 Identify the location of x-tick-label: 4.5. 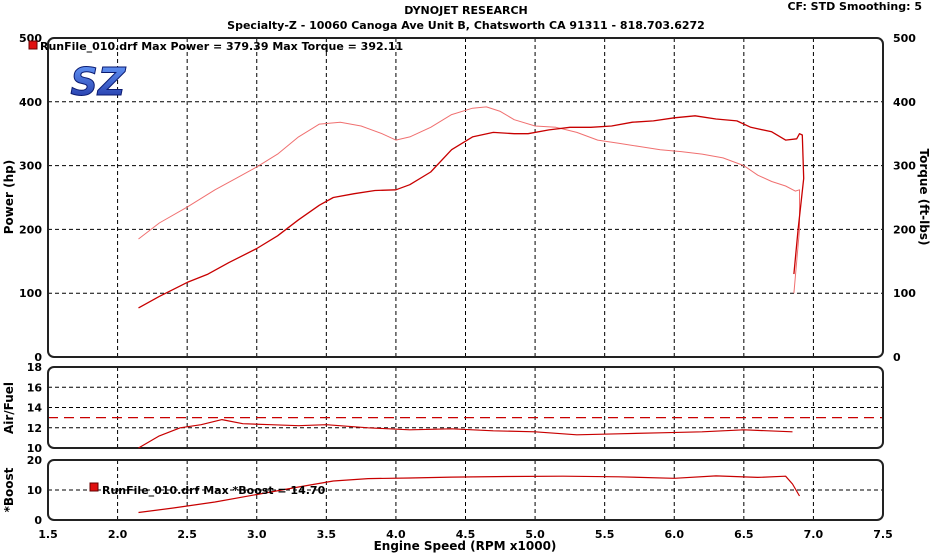
(466, 534).